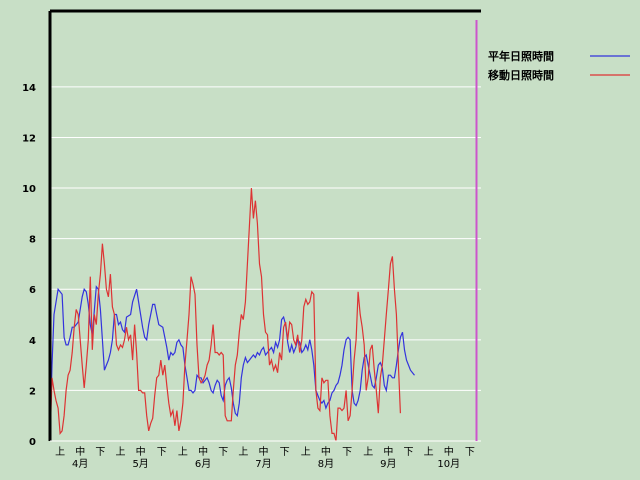  What do you see at coordinates (80, 464) in the screenshot?
I see `x-tick-month: 4月` at bounding box center [80, 464].